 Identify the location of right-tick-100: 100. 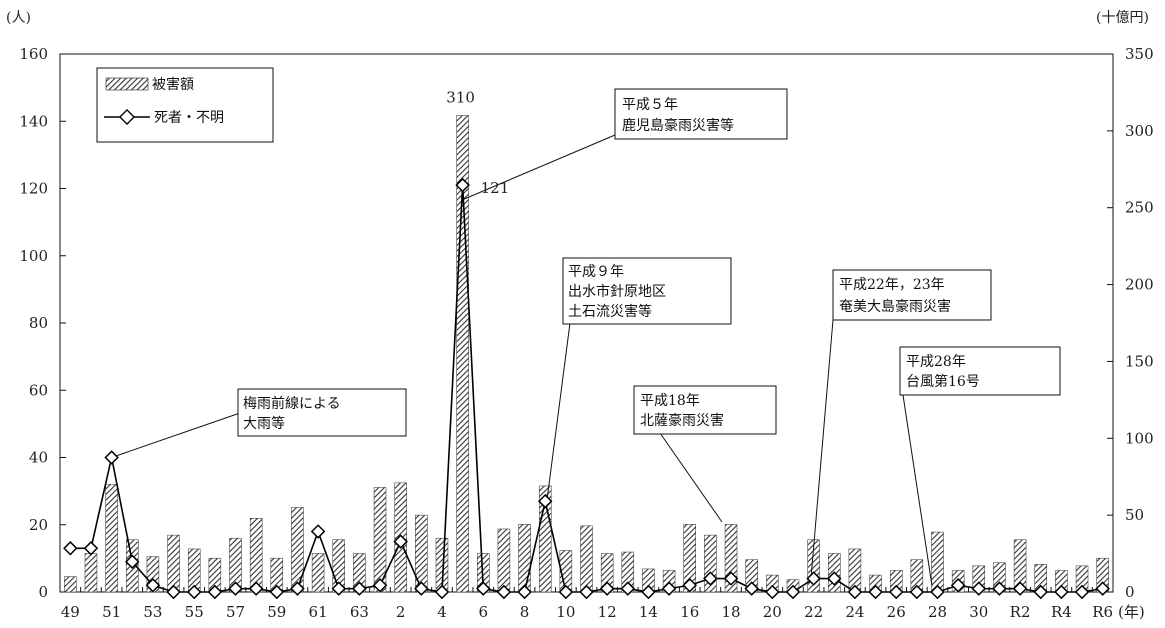
(1139, 438).